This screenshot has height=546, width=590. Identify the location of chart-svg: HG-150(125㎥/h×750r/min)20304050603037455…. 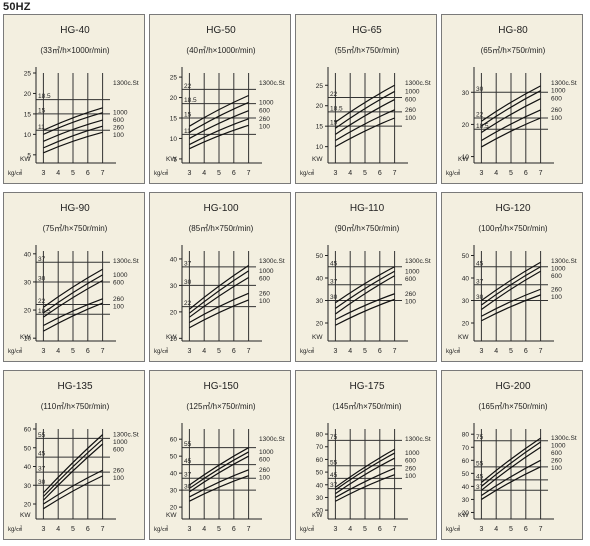
(219, 457).